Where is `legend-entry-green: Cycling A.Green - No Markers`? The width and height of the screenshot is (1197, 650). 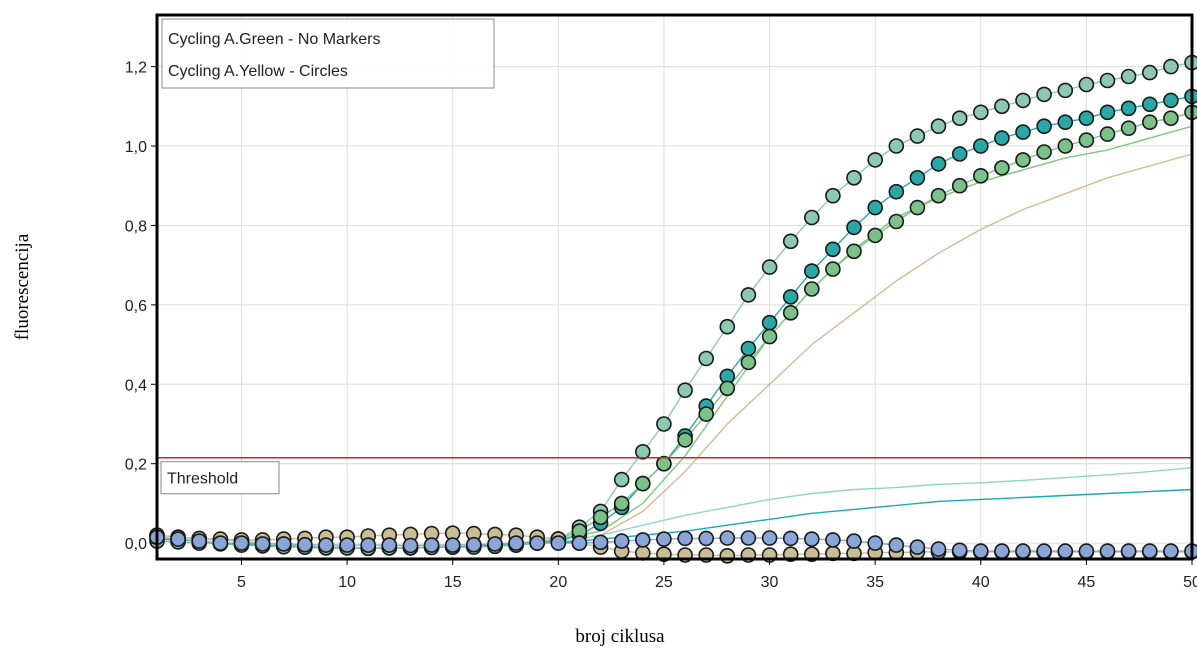 legend-entry-green: Cycling A.Green - No Markers is located at coordinates (274, 39).